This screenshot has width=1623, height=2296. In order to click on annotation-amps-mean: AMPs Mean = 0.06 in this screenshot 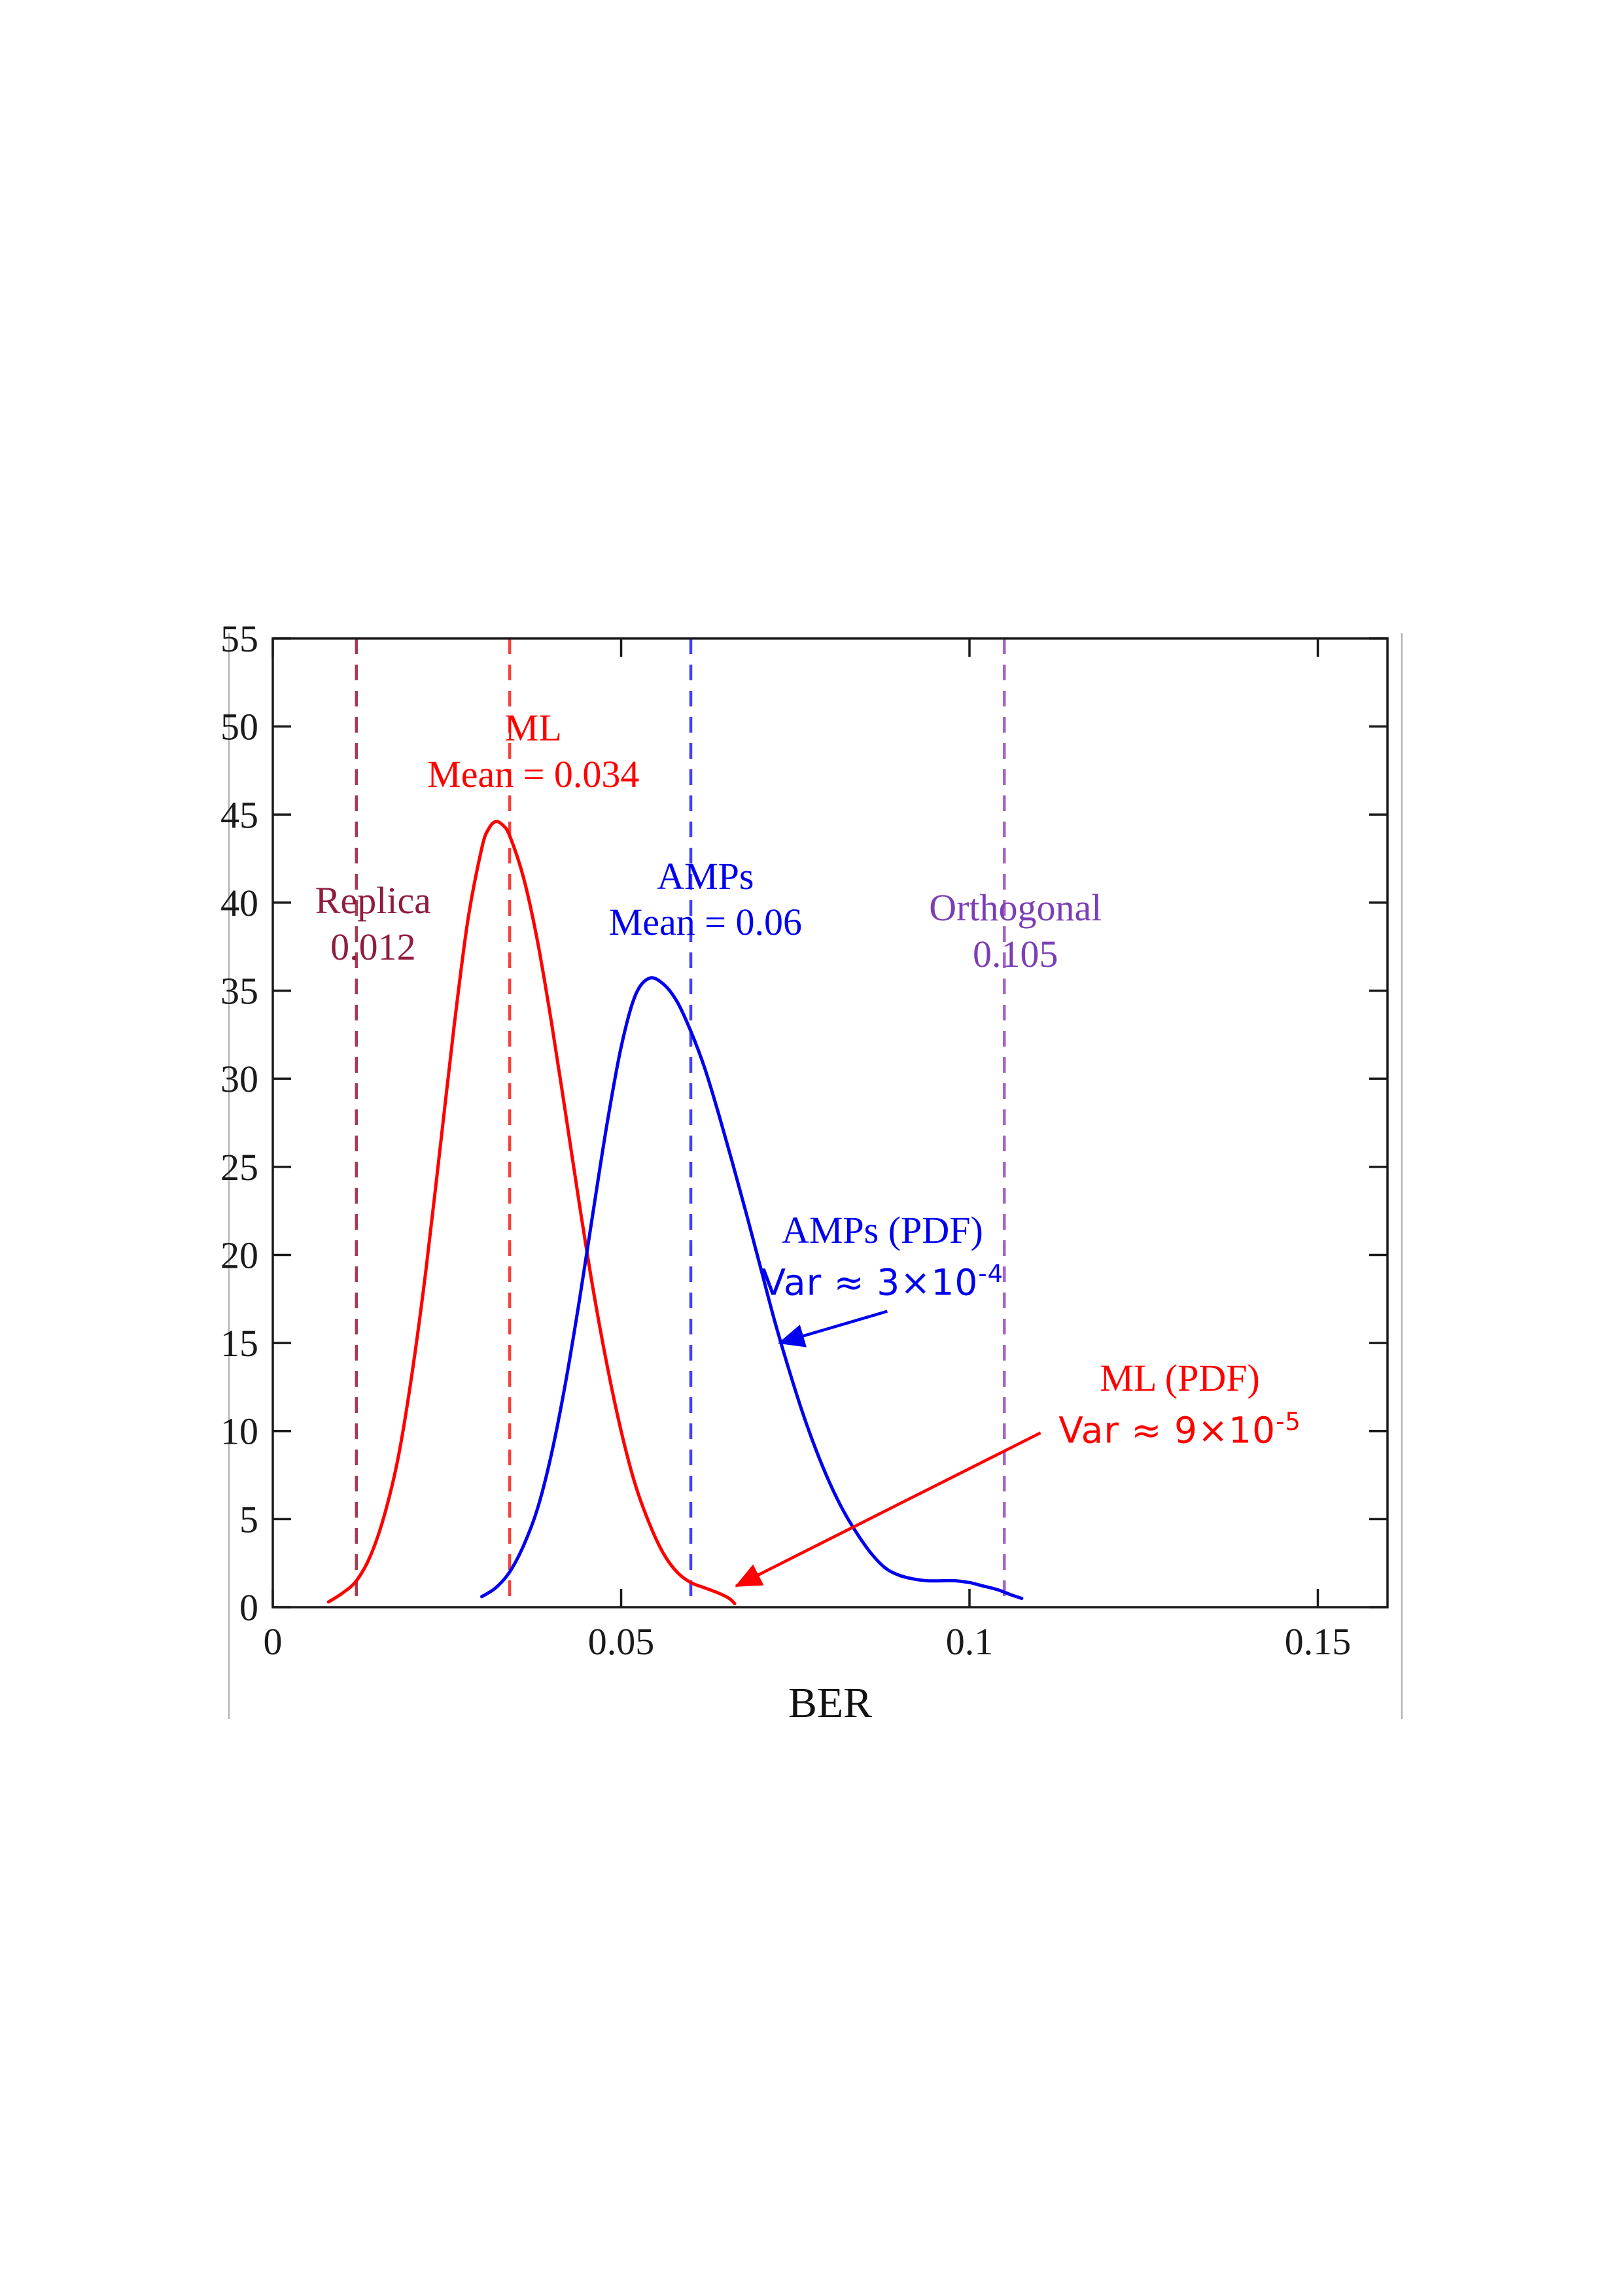, I will do `click(705, 900)`.